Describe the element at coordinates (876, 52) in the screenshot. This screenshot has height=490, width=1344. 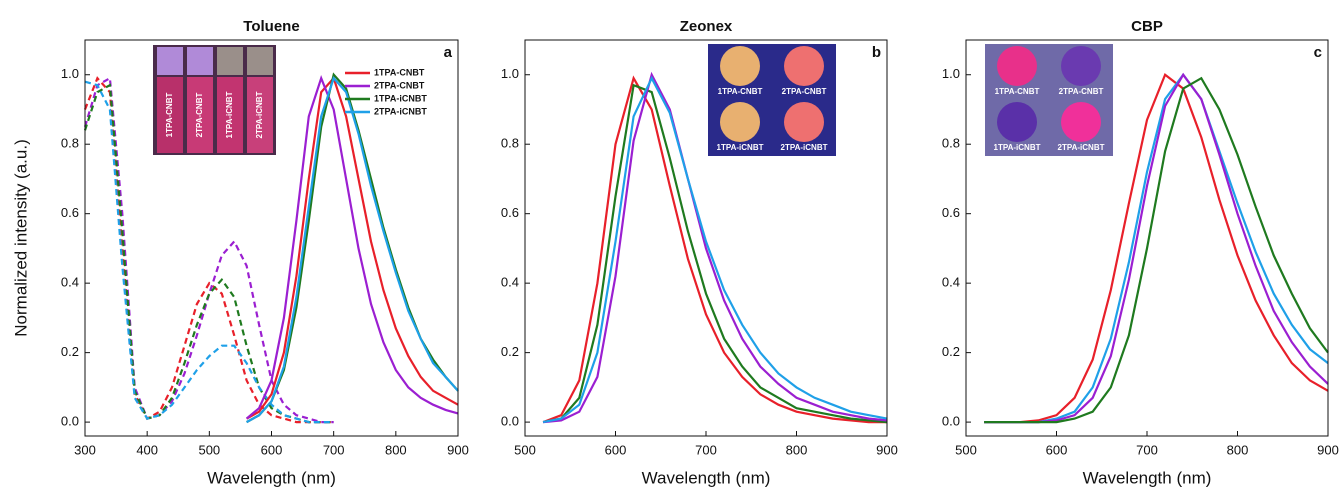
I see `panel-label: b` at that location.